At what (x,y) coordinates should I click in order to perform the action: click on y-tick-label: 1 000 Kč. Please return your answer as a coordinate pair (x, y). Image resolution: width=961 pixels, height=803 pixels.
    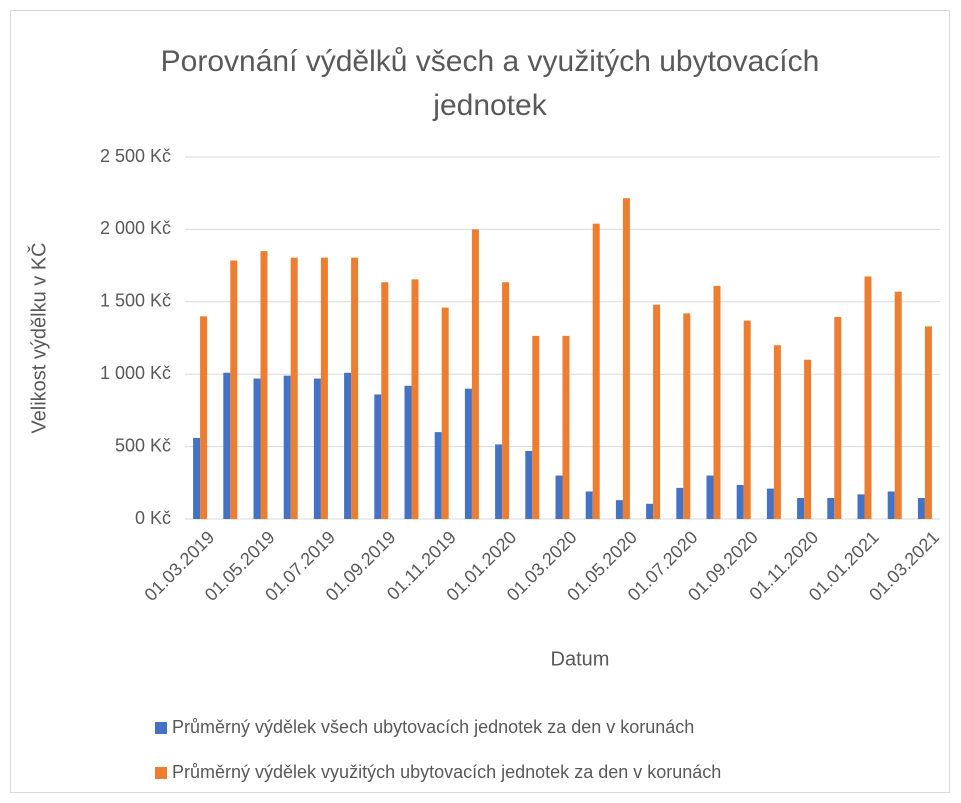
    Looking at the image, I should click on (135, 373).